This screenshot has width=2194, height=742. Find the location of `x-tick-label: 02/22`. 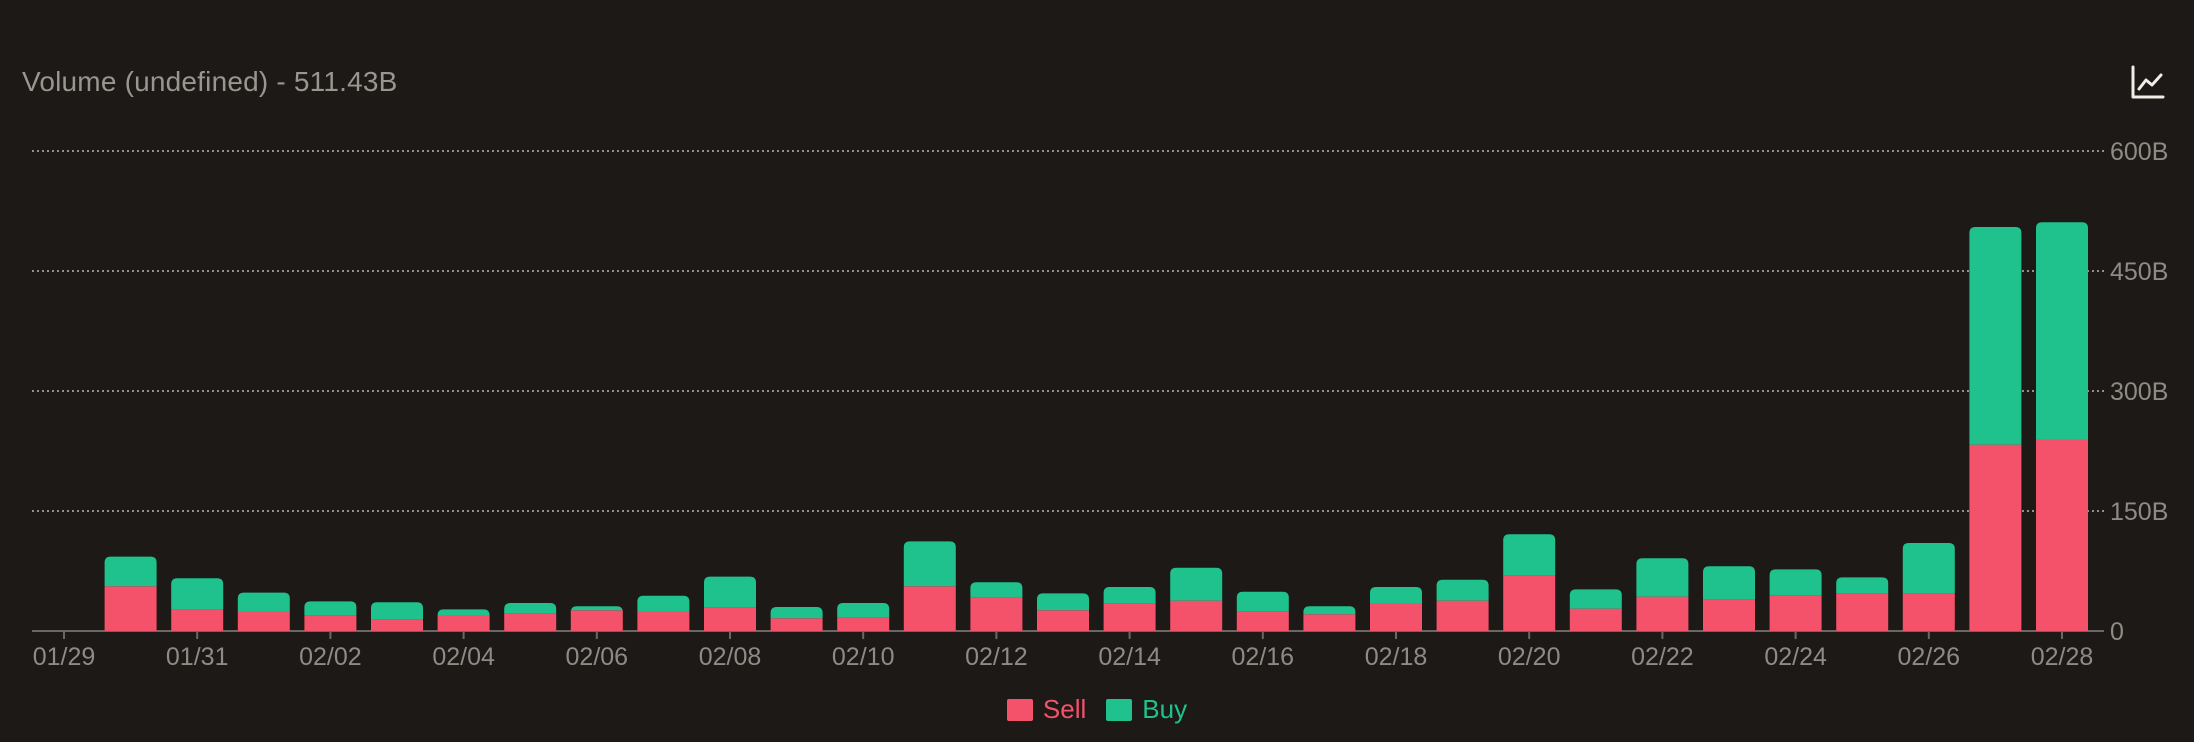

x-tick-label: 02/22 is located at coordinates (1662, 657).